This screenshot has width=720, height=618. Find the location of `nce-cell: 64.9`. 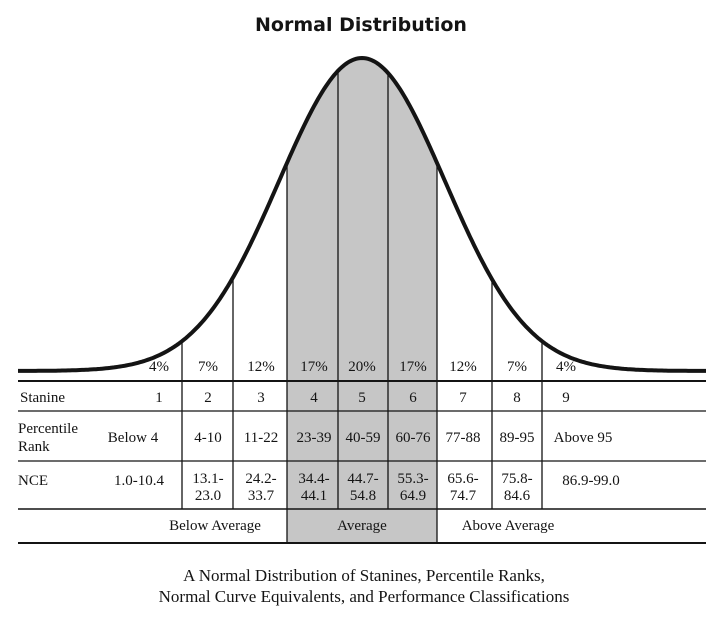

nce-cell: 64.9 is located at coordinates (413, 496).